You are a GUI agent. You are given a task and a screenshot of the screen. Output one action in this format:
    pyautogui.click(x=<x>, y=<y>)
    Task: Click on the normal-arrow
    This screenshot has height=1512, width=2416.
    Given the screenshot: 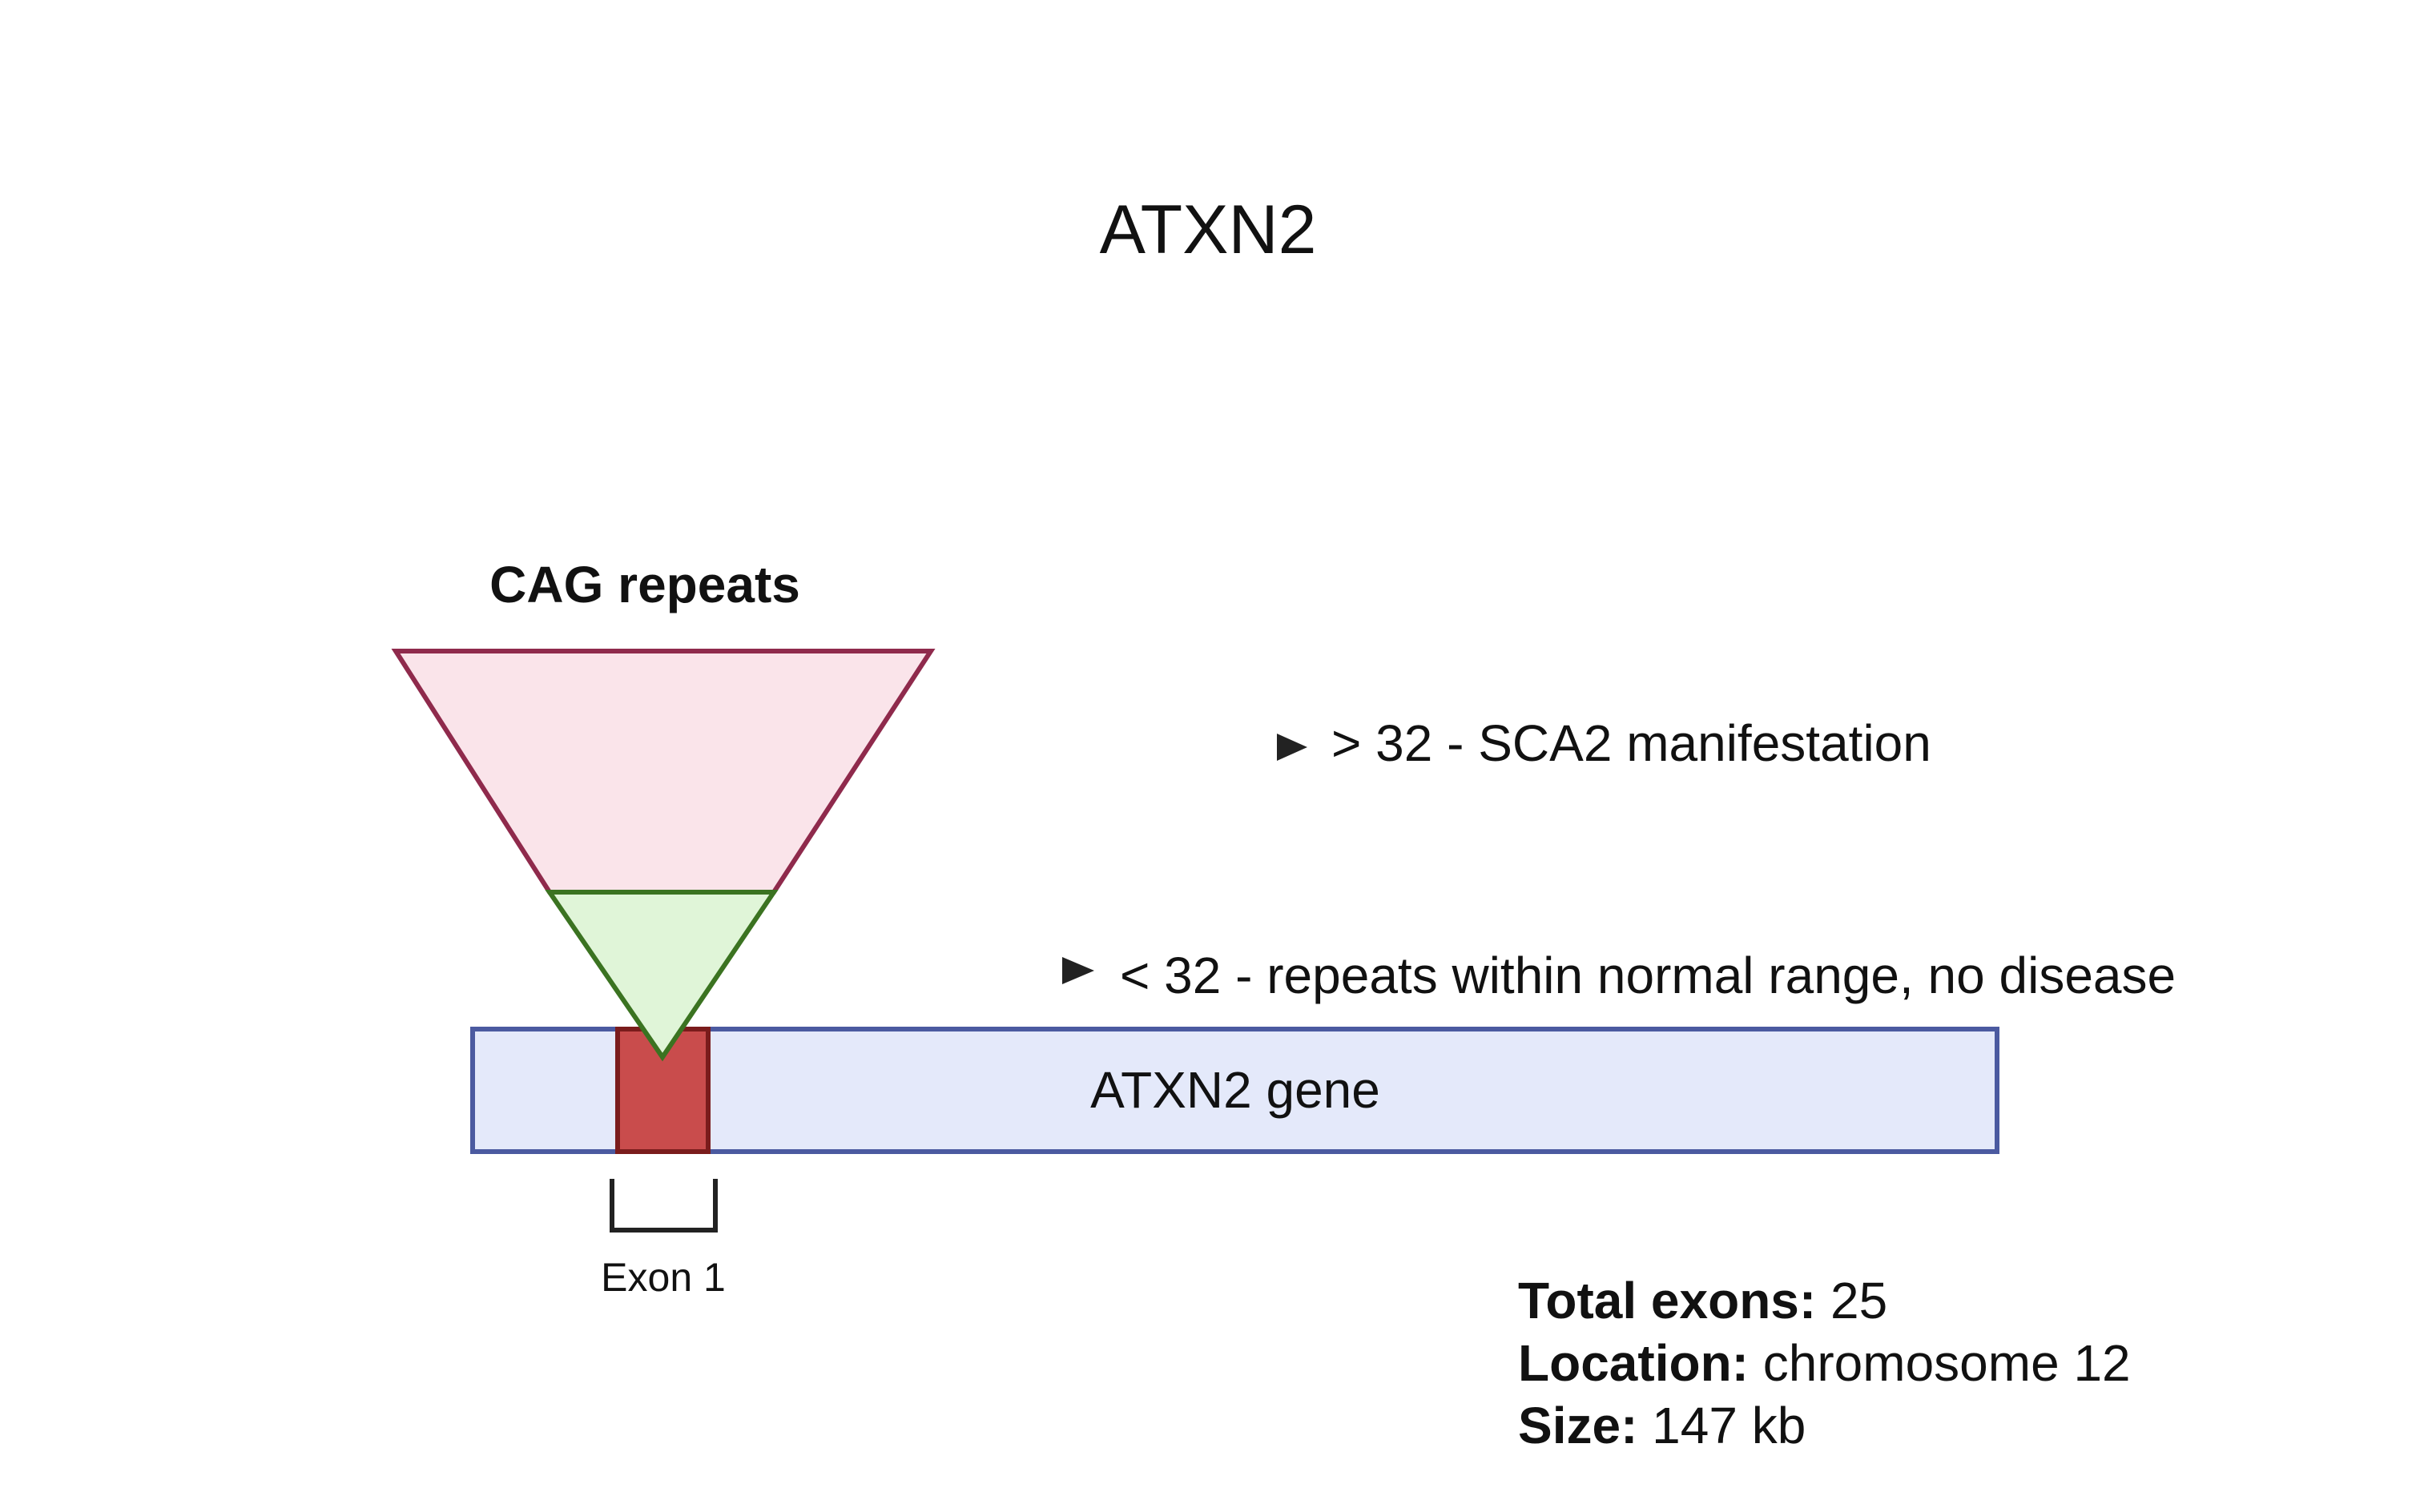 What is the action you would take?
    pyautogui.click(x=954, y=970)
    